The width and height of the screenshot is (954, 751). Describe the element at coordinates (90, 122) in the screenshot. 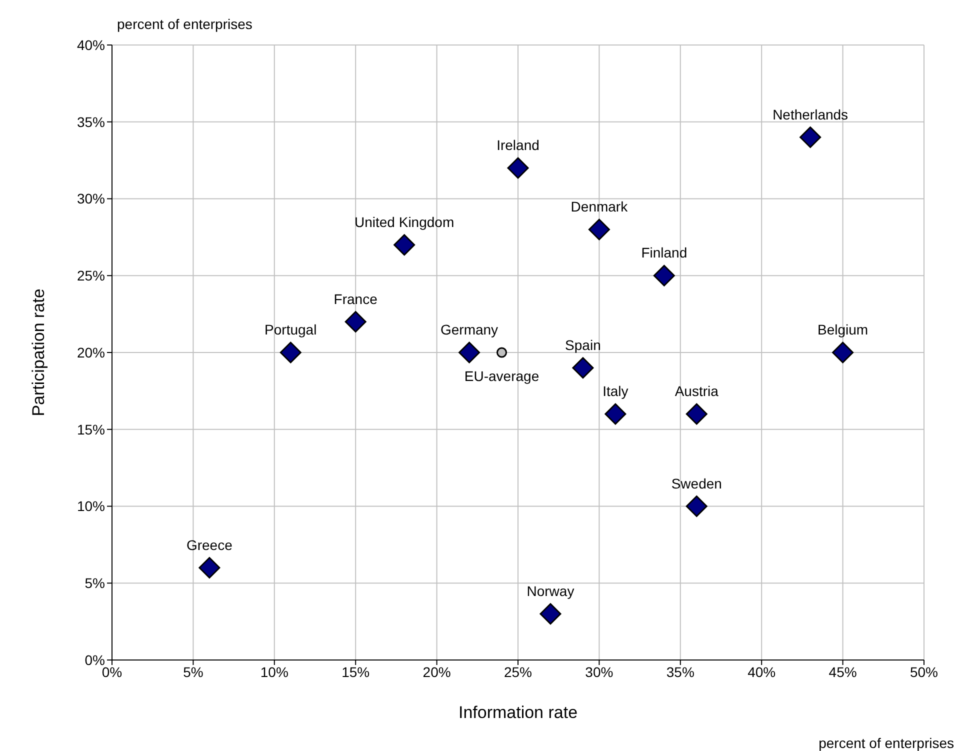

I see `y-tick-label: 35%` at that location.